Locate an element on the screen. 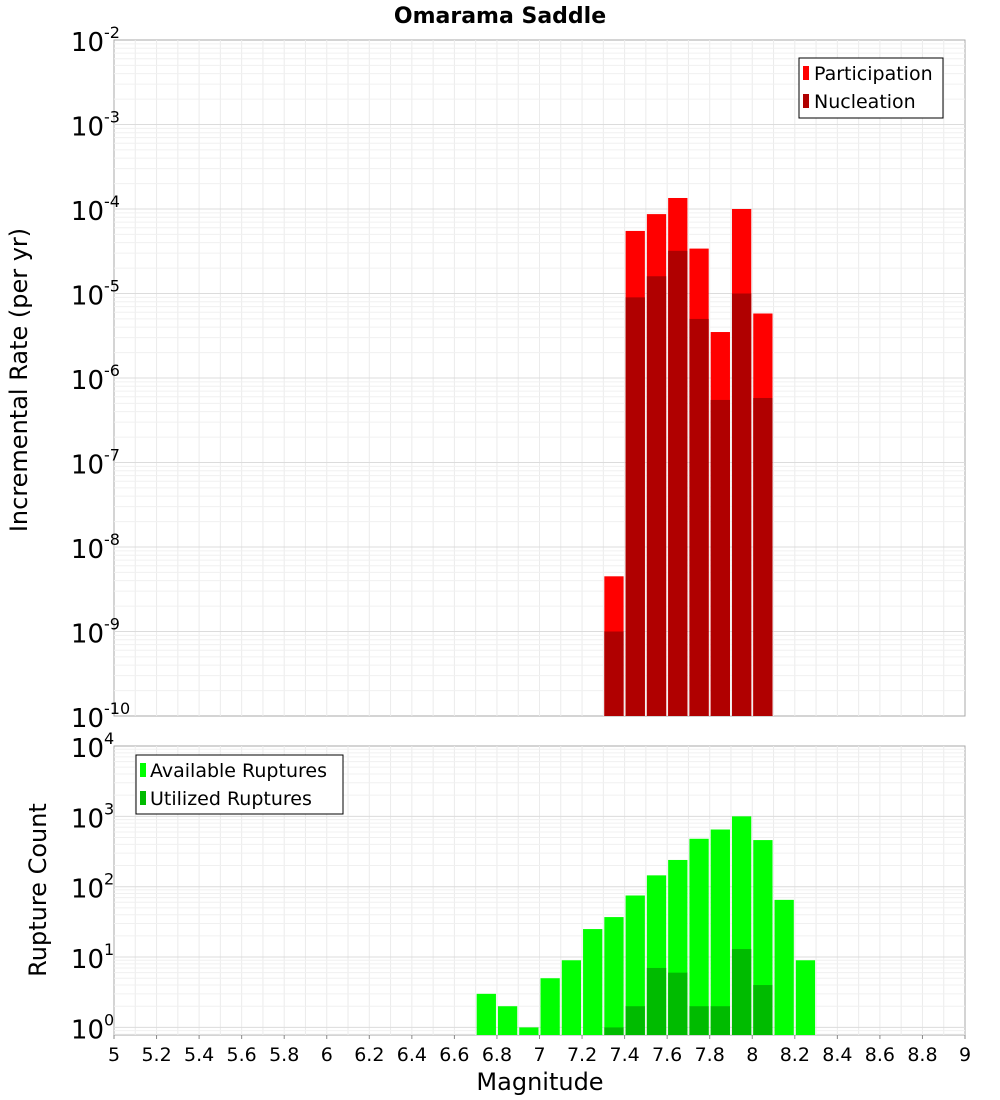  chart-title: Omarama Saddle is located at coordinates (500, 16).